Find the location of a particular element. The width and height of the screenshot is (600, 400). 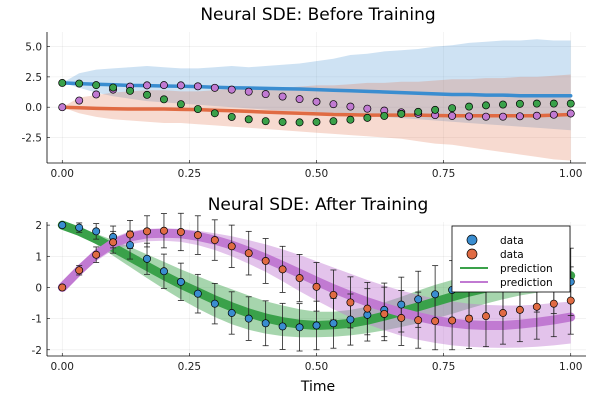

x-tick-label-4: 1.00 is located at coordinates (570, 367).